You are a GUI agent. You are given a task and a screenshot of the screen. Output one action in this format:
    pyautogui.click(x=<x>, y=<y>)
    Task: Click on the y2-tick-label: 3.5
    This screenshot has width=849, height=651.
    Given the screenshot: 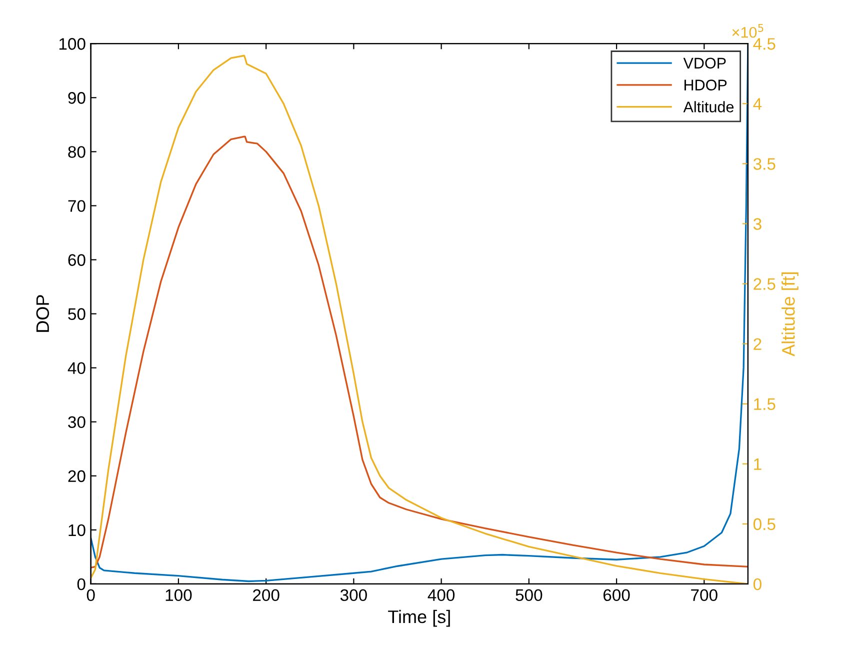 What is the action you would take?
    pyautogui.click(x=764, y=164)
    